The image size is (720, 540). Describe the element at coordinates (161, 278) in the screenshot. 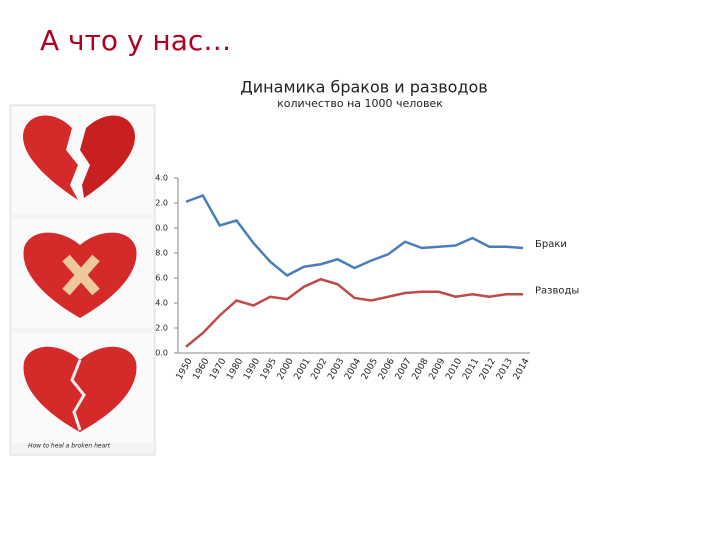

I see `y-tick-label: 6.0` at that location.